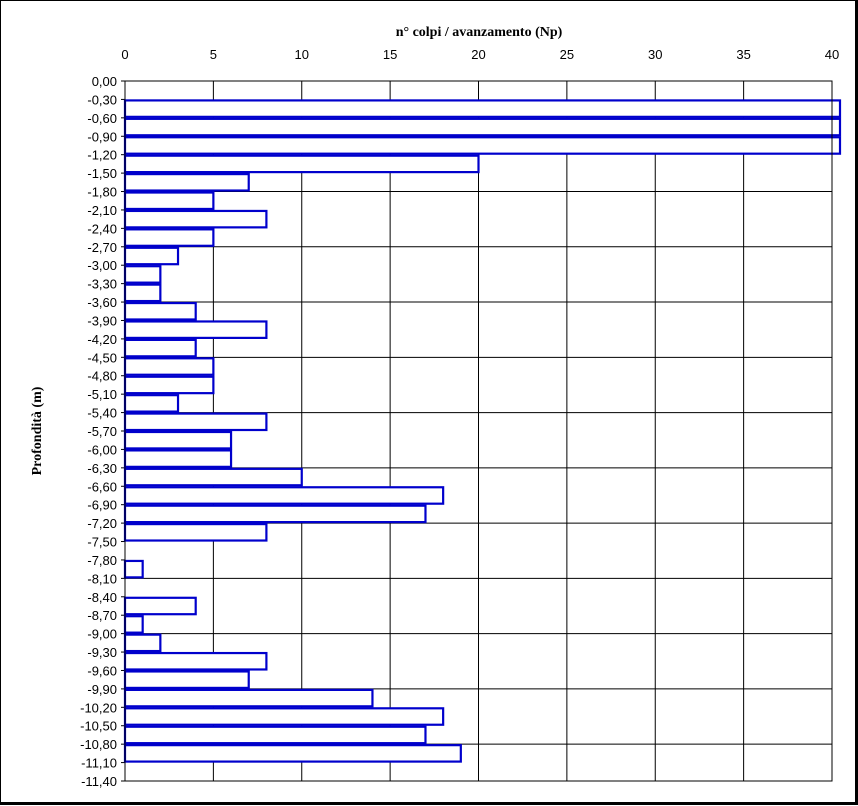  Describe the element at coordinates (102, 560) in the screenshot. I see `y-tick-label: -7,80` at that location.